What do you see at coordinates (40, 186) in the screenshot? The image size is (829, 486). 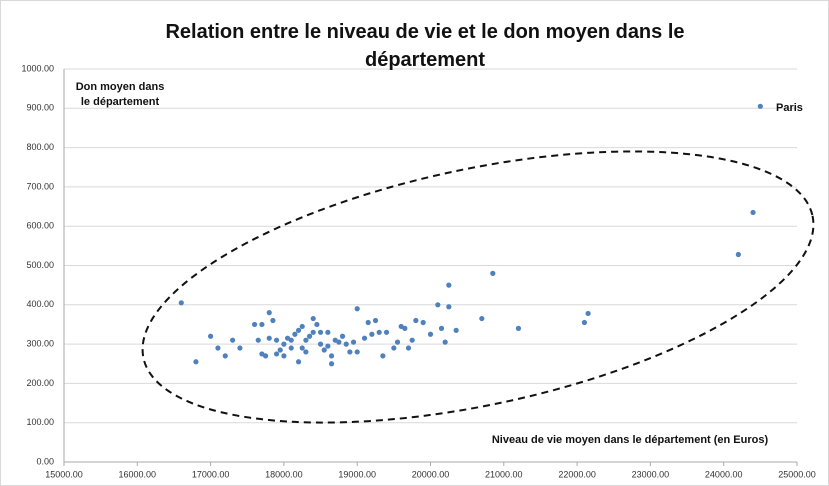 I see `y-tick-label: 700.00` at bounding box center [40, 186].